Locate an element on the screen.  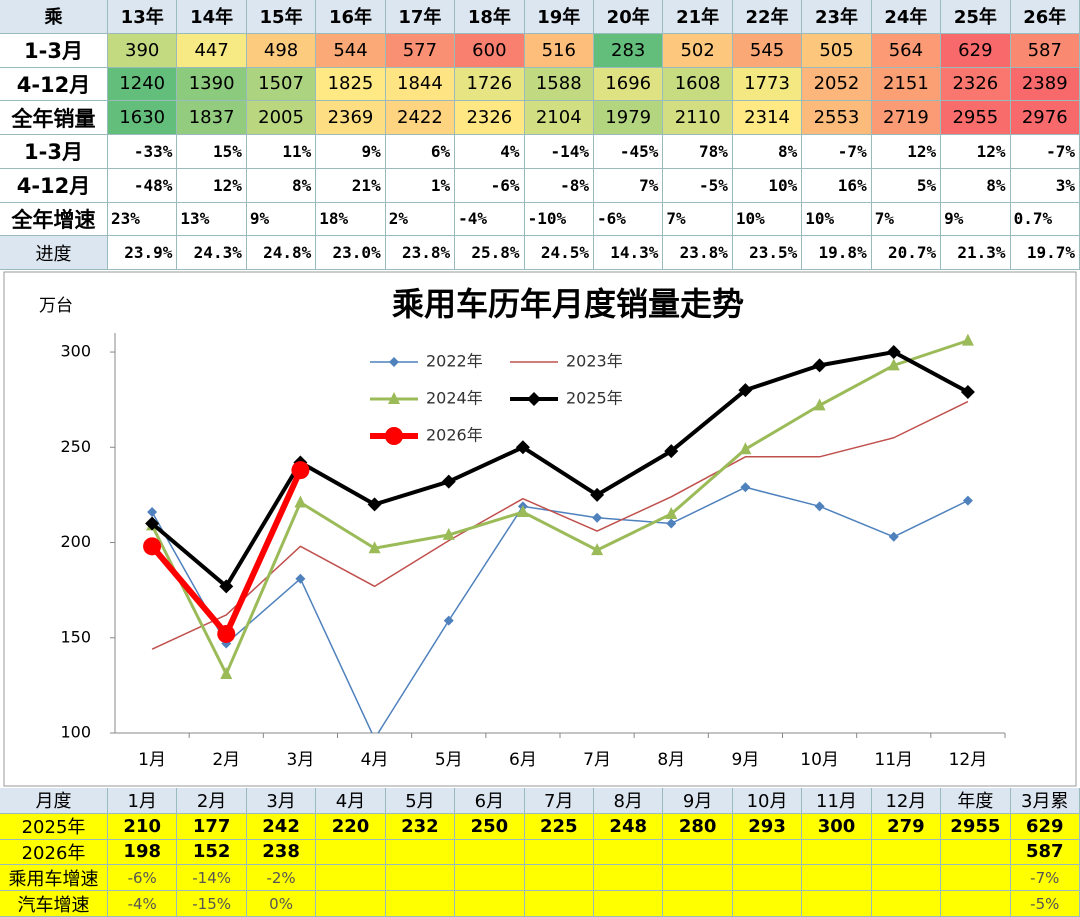
table-cell: 1507 is located at coordinates (281, 84).